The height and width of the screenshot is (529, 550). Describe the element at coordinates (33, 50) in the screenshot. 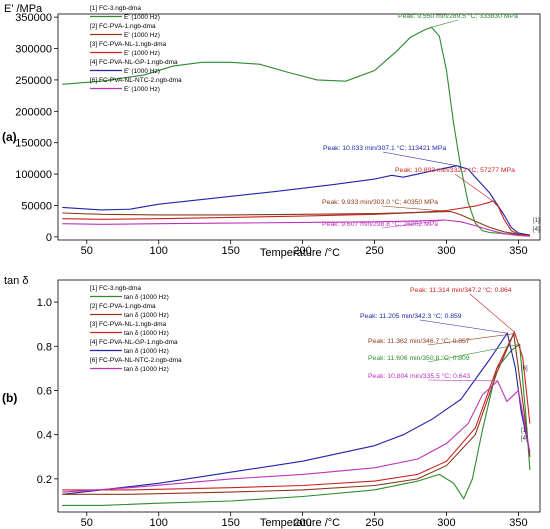

I see `y-tick-label: 300000` at that location.